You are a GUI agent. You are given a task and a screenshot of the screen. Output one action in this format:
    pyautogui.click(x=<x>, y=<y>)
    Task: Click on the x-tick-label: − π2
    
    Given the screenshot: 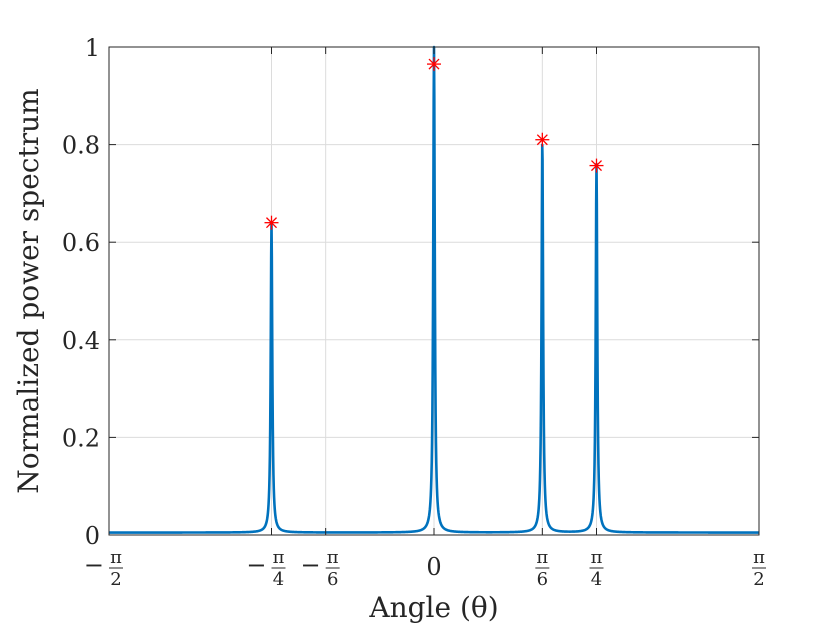 What is the action you would take?
    pyautogui.click(x=103, y=568)
    